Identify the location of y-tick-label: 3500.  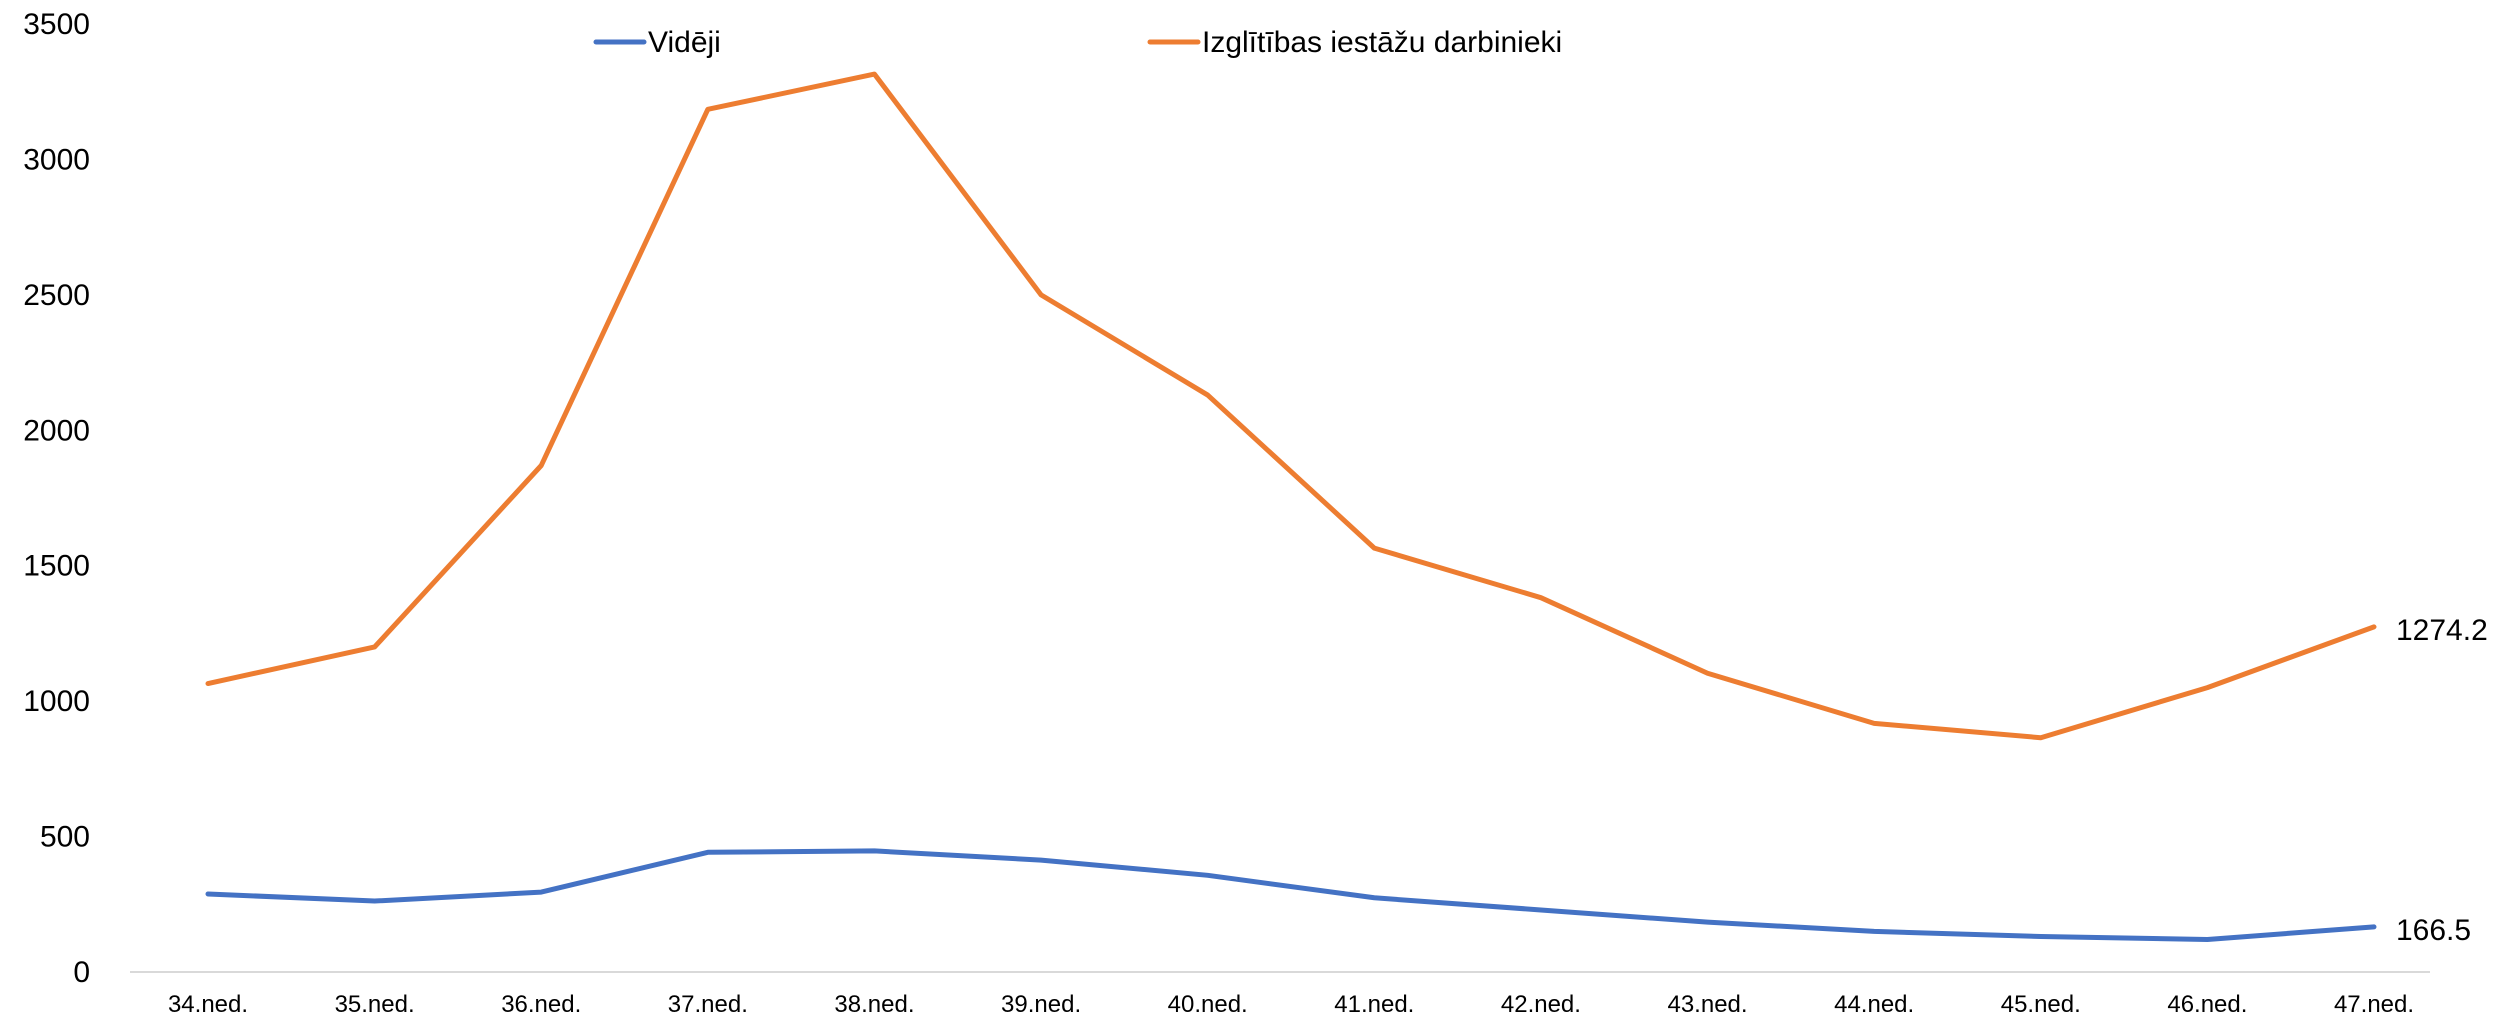
(56, 24).